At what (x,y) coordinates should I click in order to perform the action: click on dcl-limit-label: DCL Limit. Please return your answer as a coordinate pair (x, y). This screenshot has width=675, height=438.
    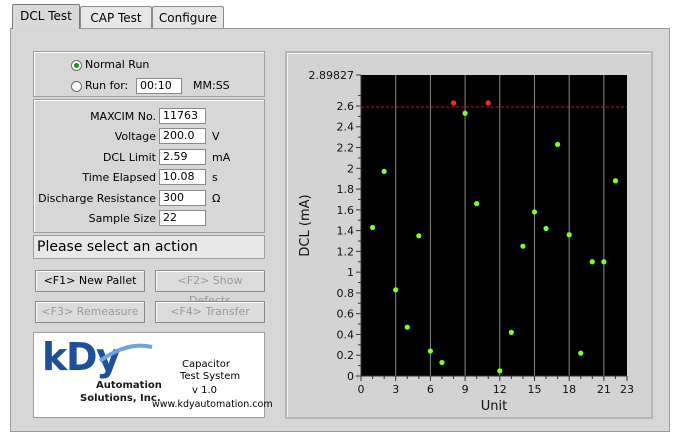
    Looking at the image, I should click on (129, 157).